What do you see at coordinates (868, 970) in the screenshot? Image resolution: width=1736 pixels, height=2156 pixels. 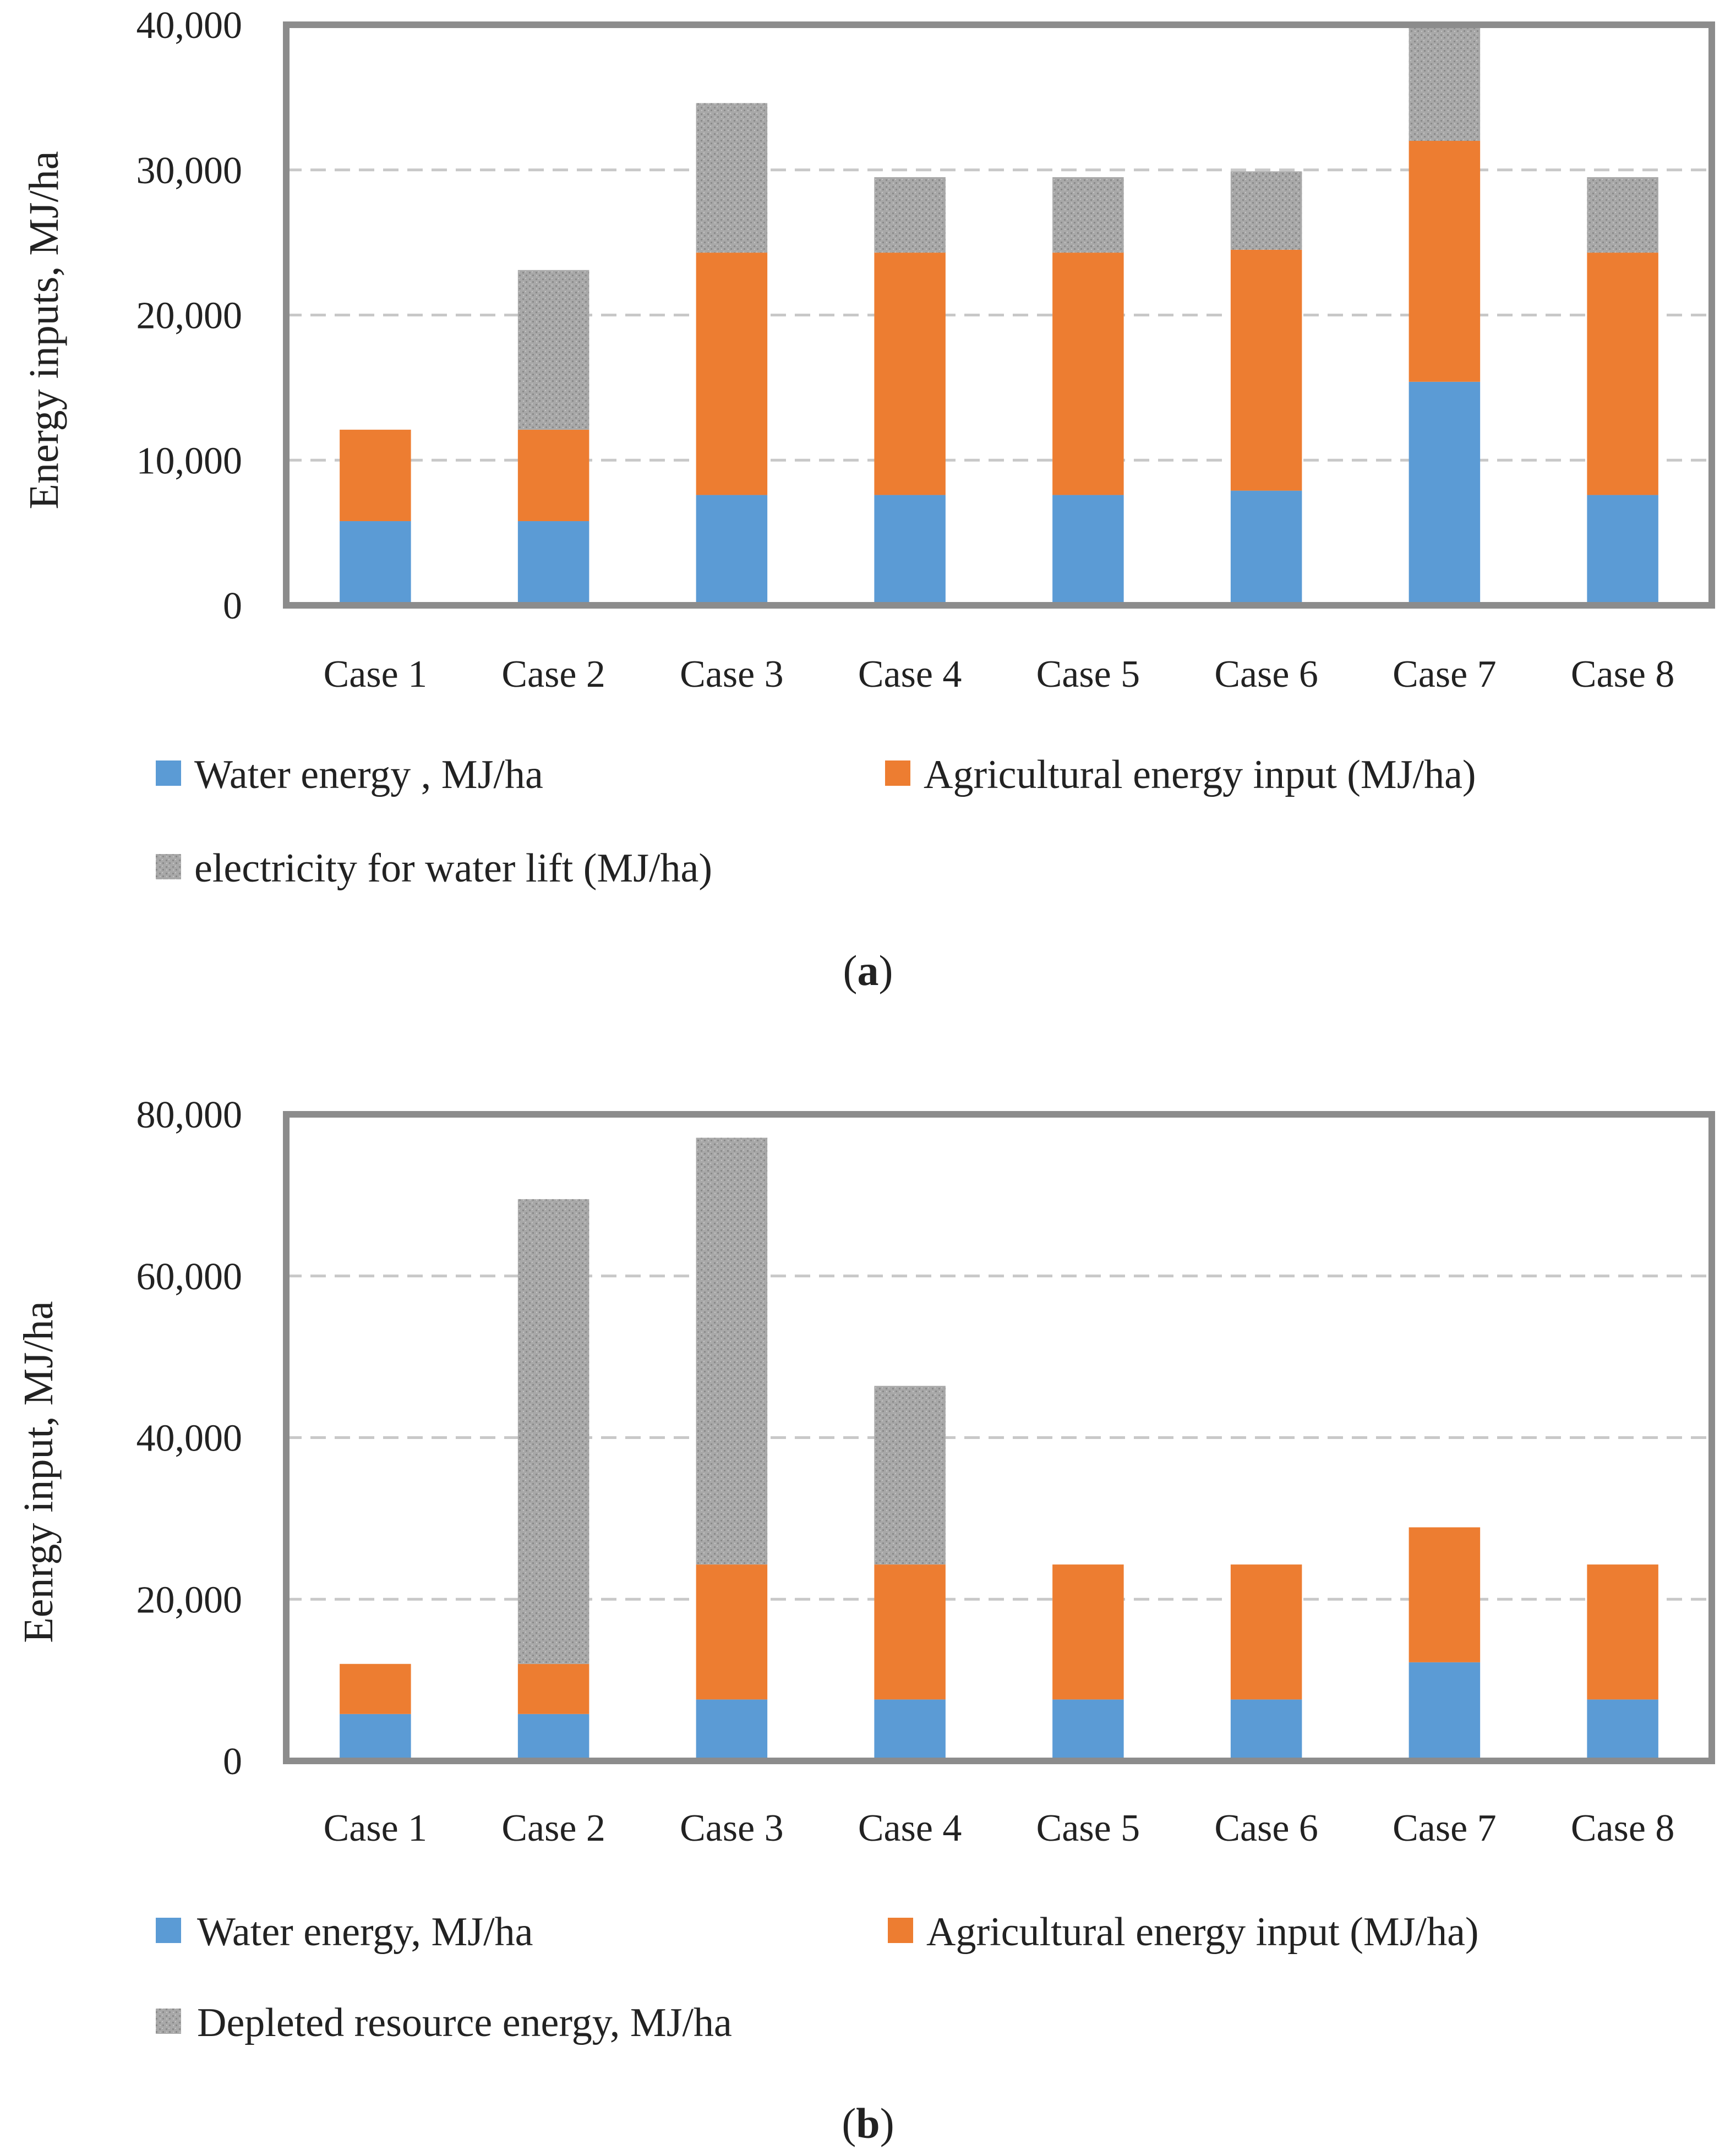 I see `figure-caption-a: (a)` at bounding box center [868, 970].